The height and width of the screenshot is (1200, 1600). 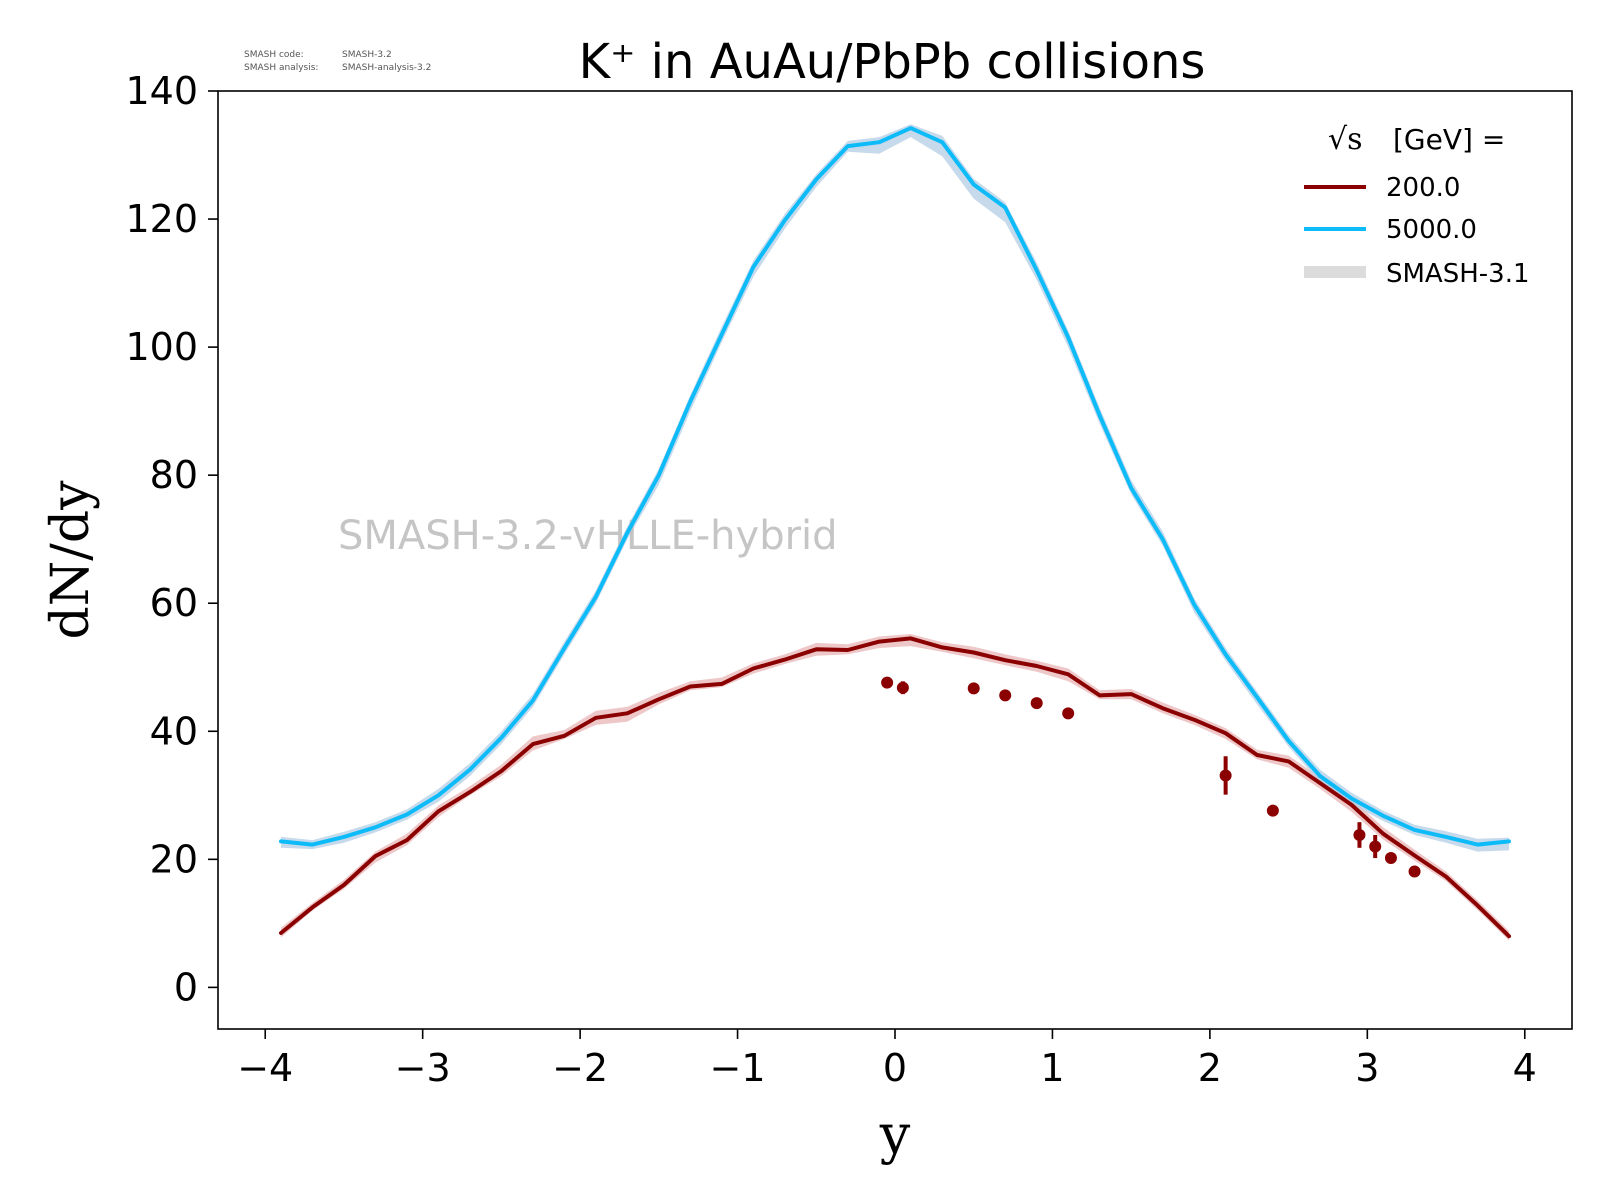 I want to click on x-tick-label: −1, so click(x=738, y=1068).